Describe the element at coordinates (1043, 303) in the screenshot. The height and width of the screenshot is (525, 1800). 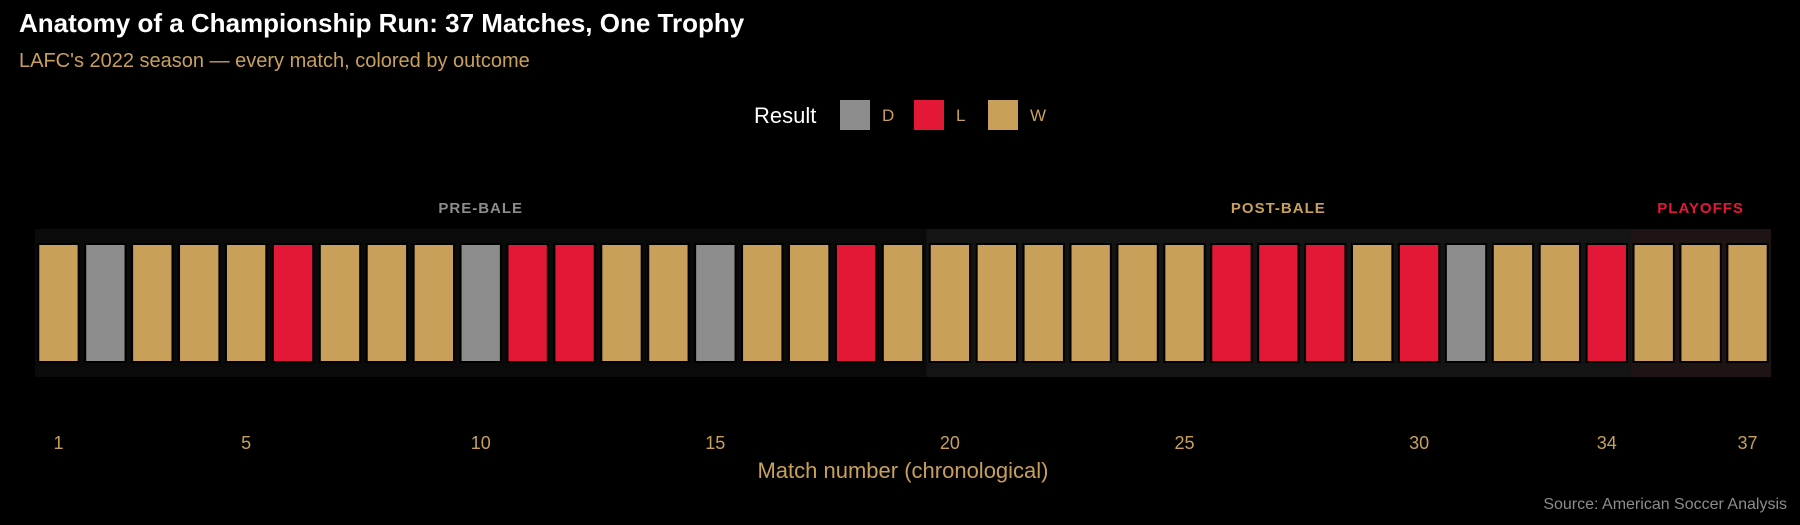
I see `match-bar-22: Match 22: W` at that location.